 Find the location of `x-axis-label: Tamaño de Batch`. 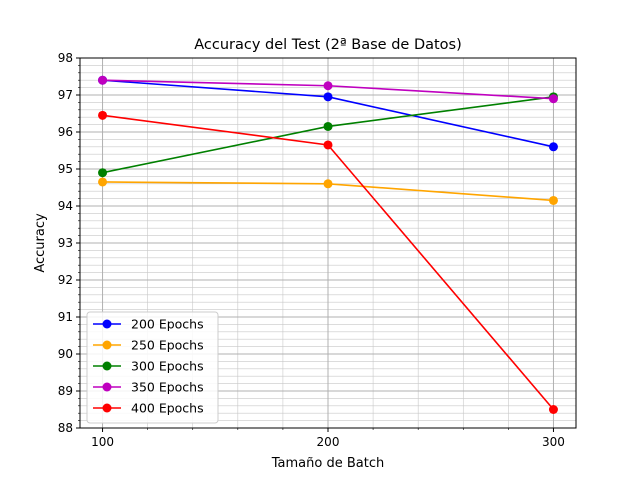

x-axis-label: Tamaño de Batch is located at coordinates (327, 463).